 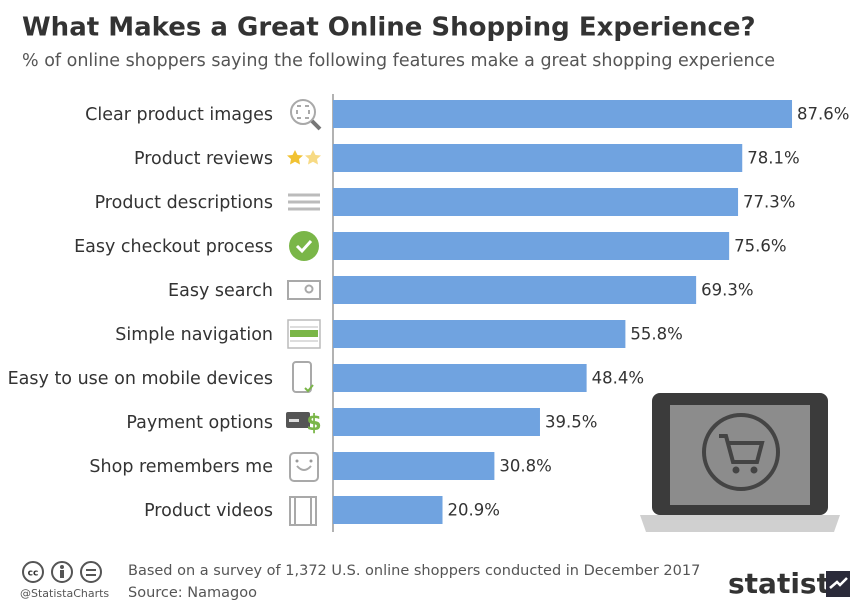 What do you see at coordinates (769, 202) in the screenshot?
I see `value-label: 77.3%` at bounding box center [769, 202].